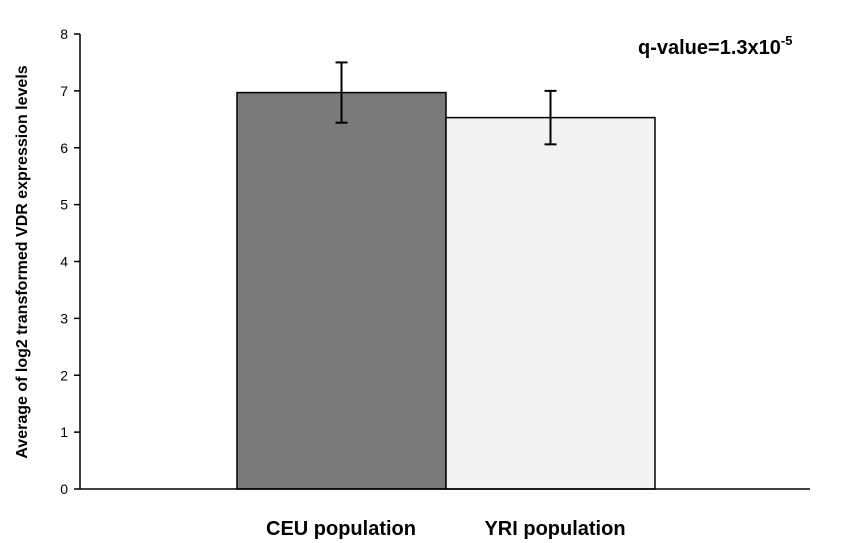  I want to click on y-tick-label: 0, so click(64, 489).